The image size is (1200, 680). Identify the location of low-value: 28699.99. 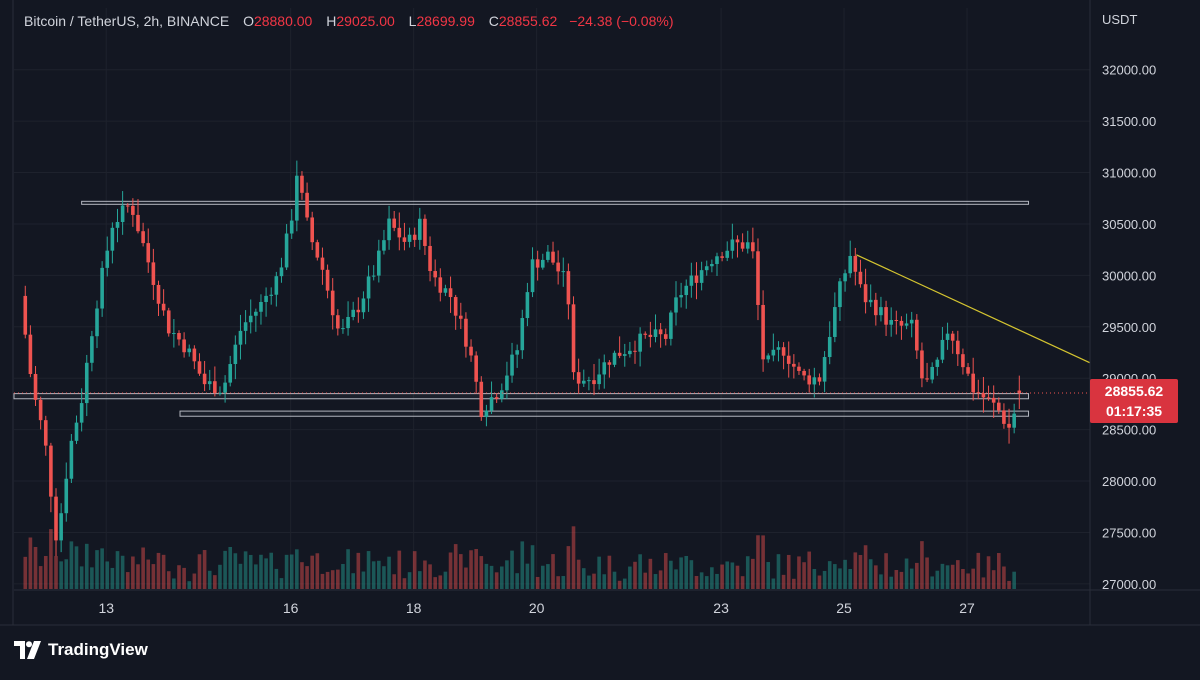
(445, 21).